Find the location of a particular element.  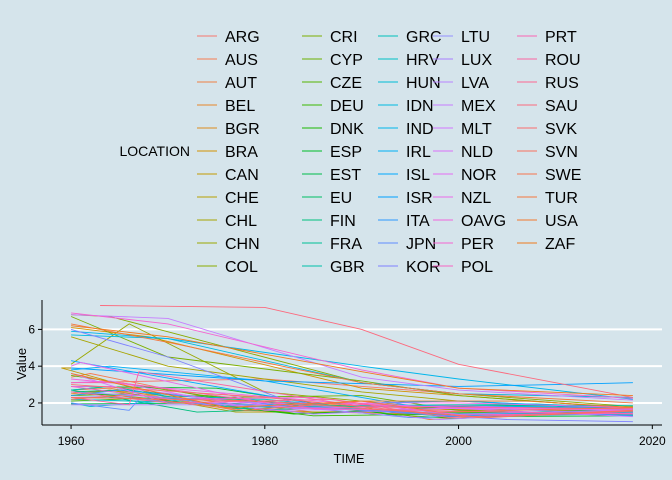

series-line-svn is located at coordinates (352, 407).